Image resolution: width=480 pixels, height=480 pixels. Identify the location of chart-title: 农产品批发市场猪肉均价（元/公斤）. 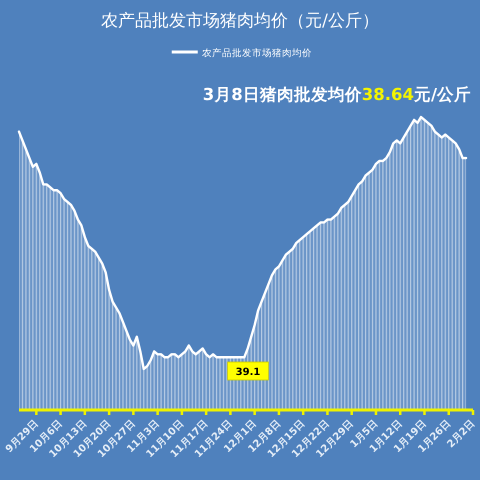
(240, 21).